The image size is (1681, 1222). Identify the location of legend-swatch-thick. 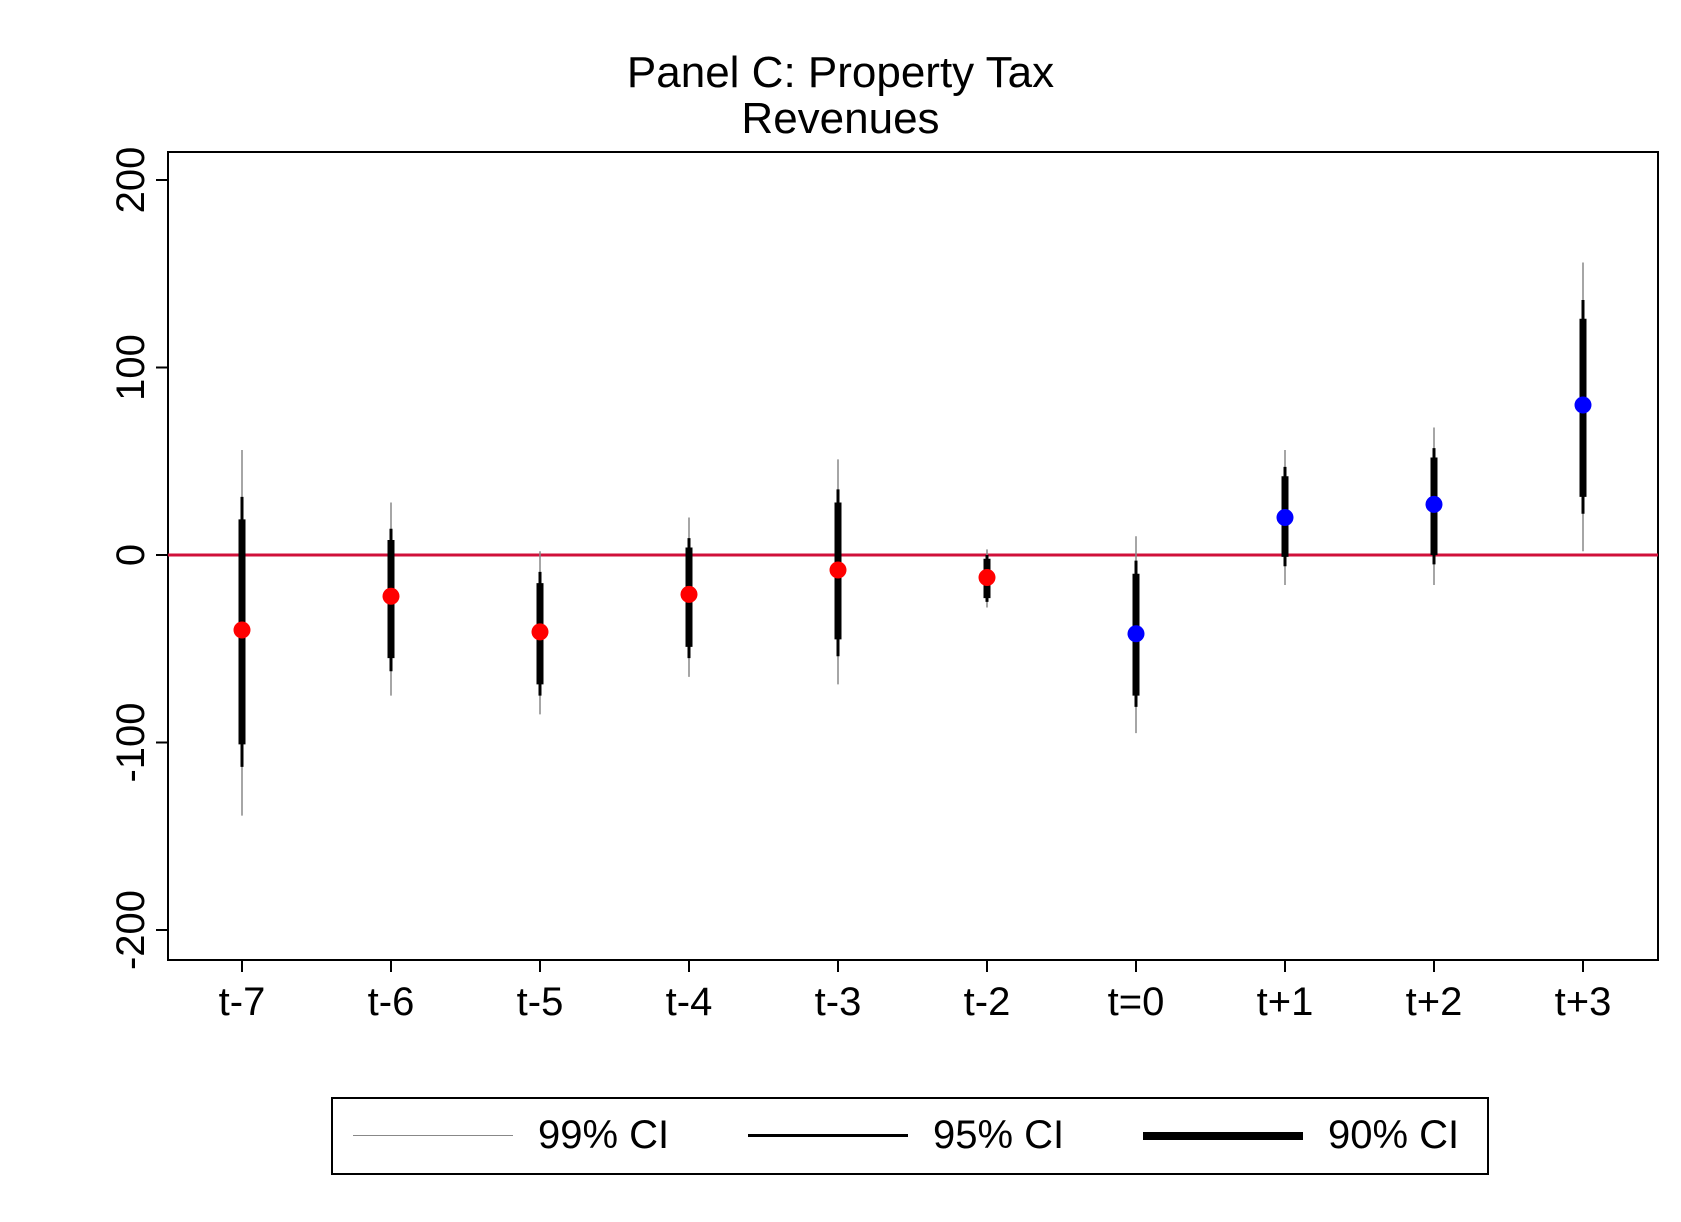
(1223, 1136).